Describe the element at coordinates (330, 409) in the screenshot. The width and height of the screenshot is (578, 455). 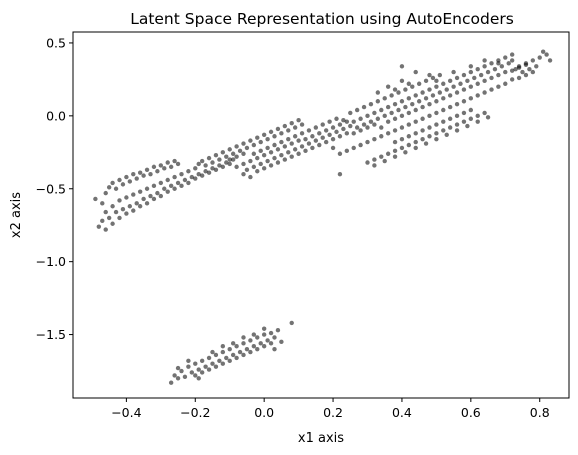
I see `x-axis-ticks: −0.4 −0.2 0.0 0.2 0.4 0.6 0.8` at that location.